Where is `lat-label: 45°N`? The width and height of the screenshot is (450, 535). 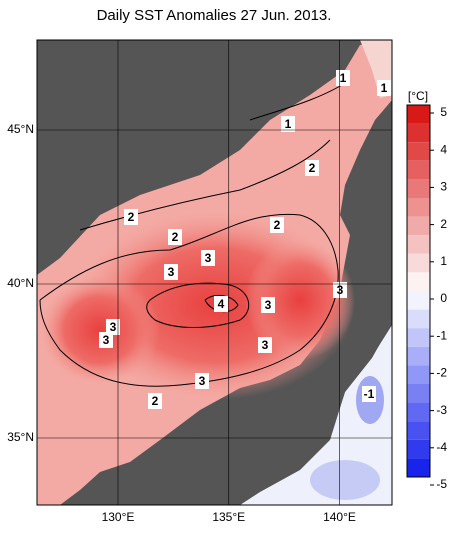
lat-label: 45°N is located at coordinates (20, 129).